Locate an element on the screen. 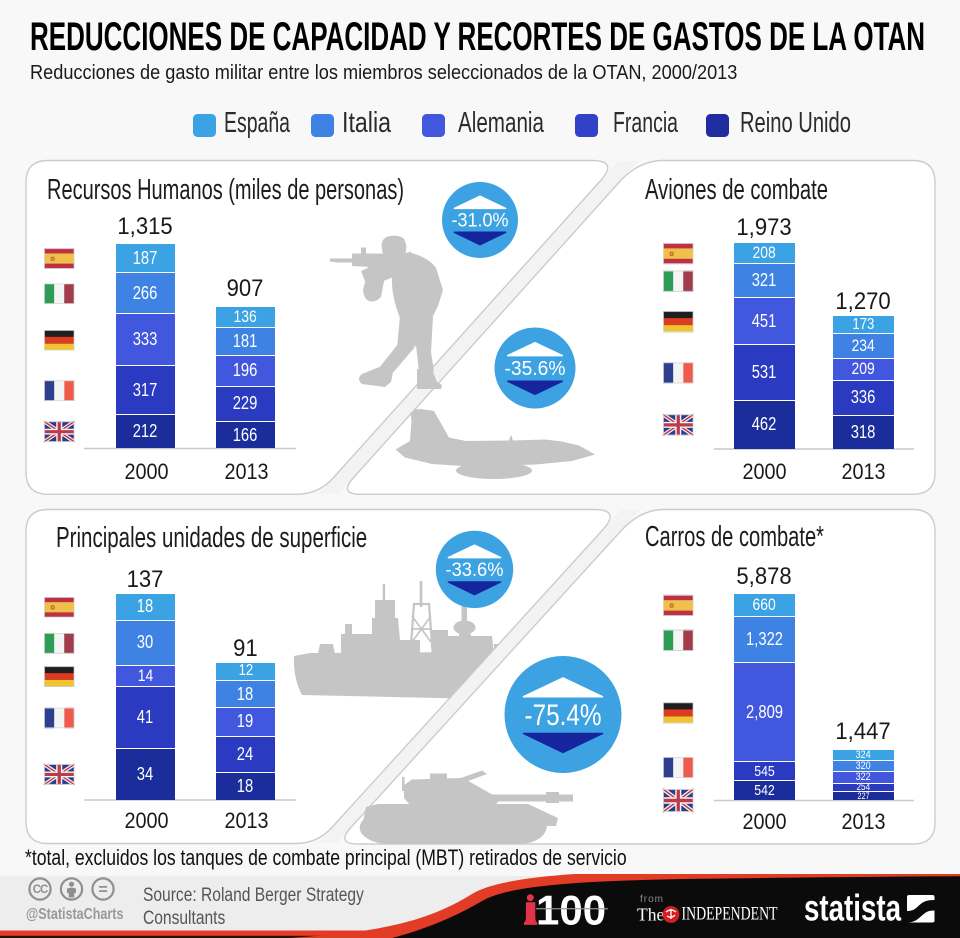  svg-text: statista is located at coordinates (852, 908).